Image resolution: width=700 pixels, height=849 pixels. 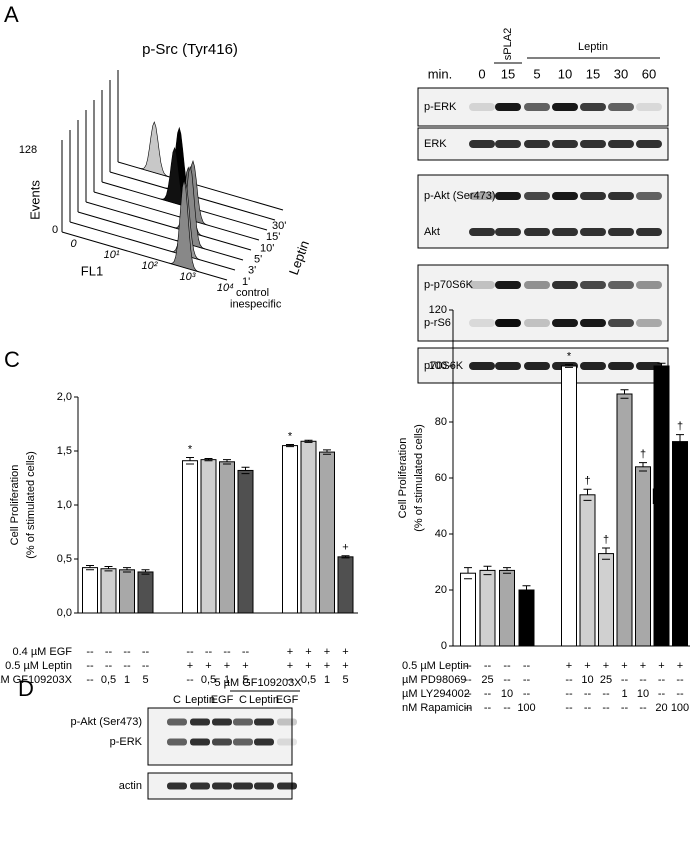 What do you see at coordinates (144, 256) in the screenshot?
I see `flow-plane-base` at bounding box center [144, 256].